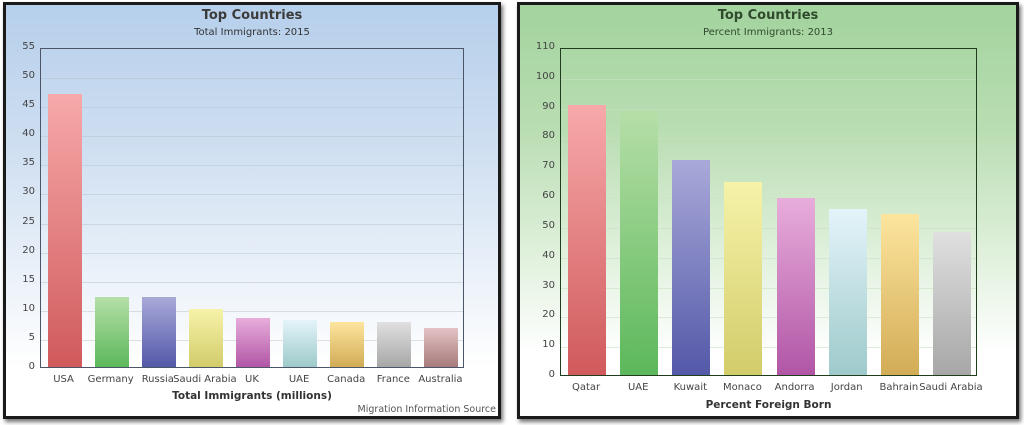 This screenshot has width=1024, height=425. What do you see at coordinates (743, 278) in the screenshot?
I see `bar-monaco` at bounding box center [743, 278].